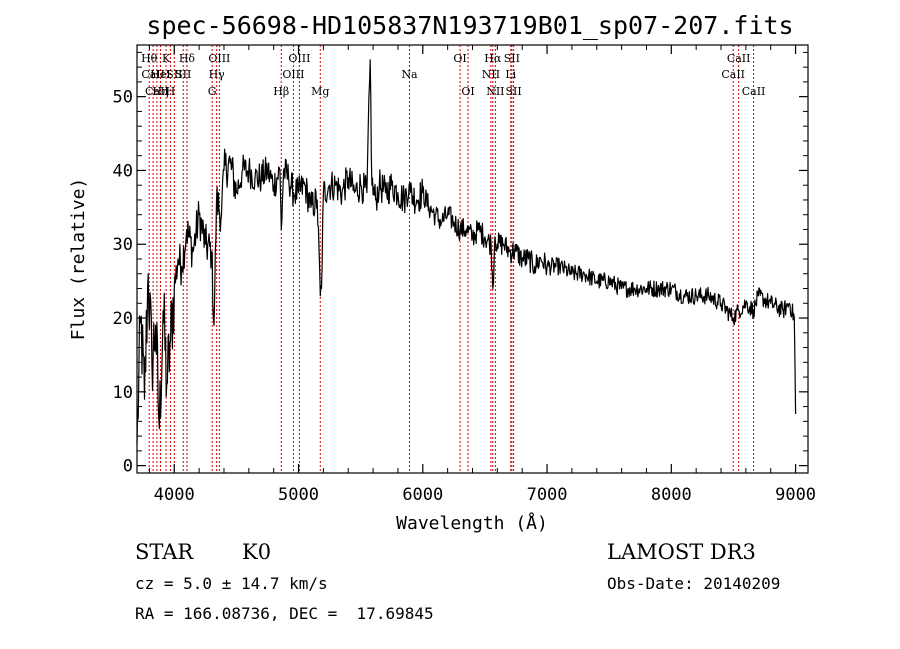 The width and height of the screenshot is (900, 649). Describe the element at coordinates (187, 58) in the screenshot. I see `line-marker-label: Hδ` at that location.